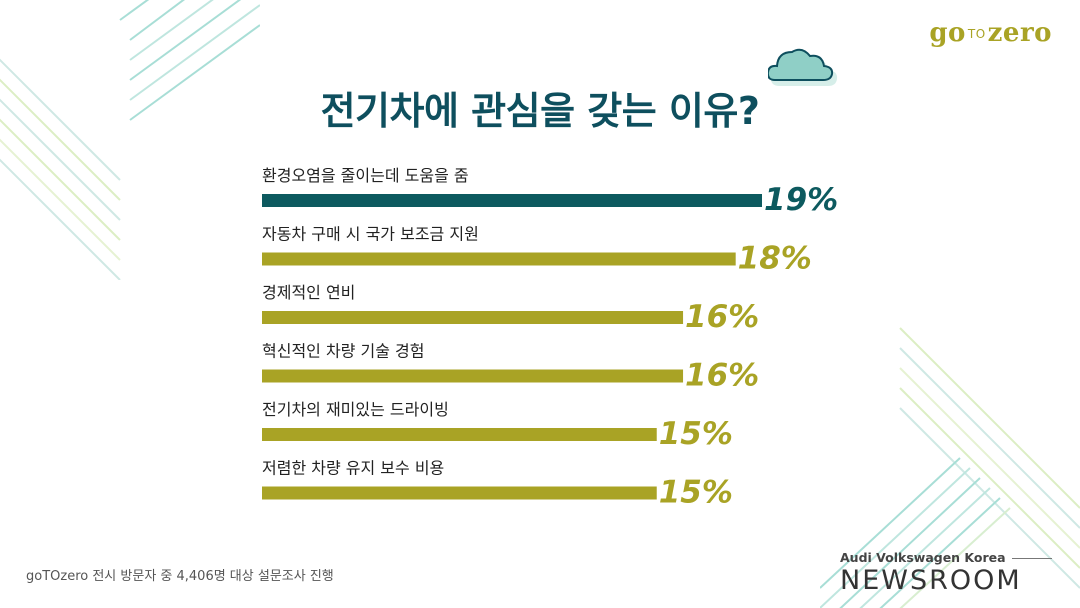 The height and width of the screenshot is (608, 1080). I want to click on gotozero-logo: go TOzero, so click(990, 33).